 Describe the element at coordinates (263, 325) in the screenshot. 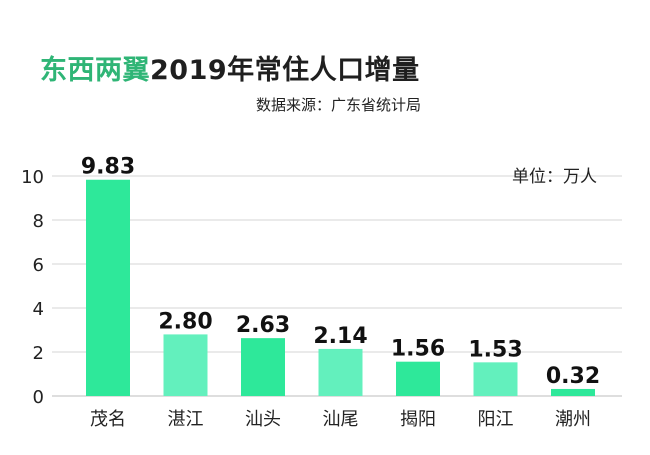

I see `data-label: 2.63` at that location.